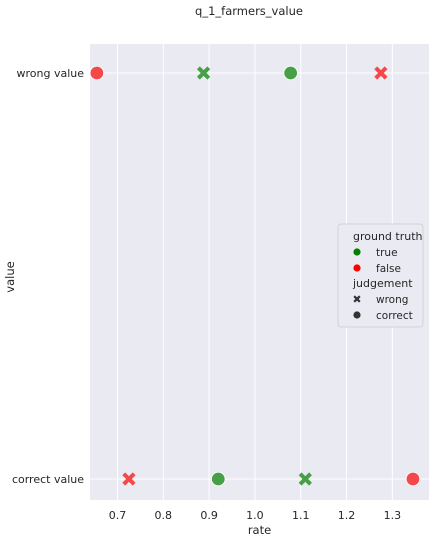 The height and width of the screenshot is (544, 435). What do you see at coordinates (249, 11) in the screenshot?
I see `chart-title: q_1_farmers_value` at bounding box center [249, 11].